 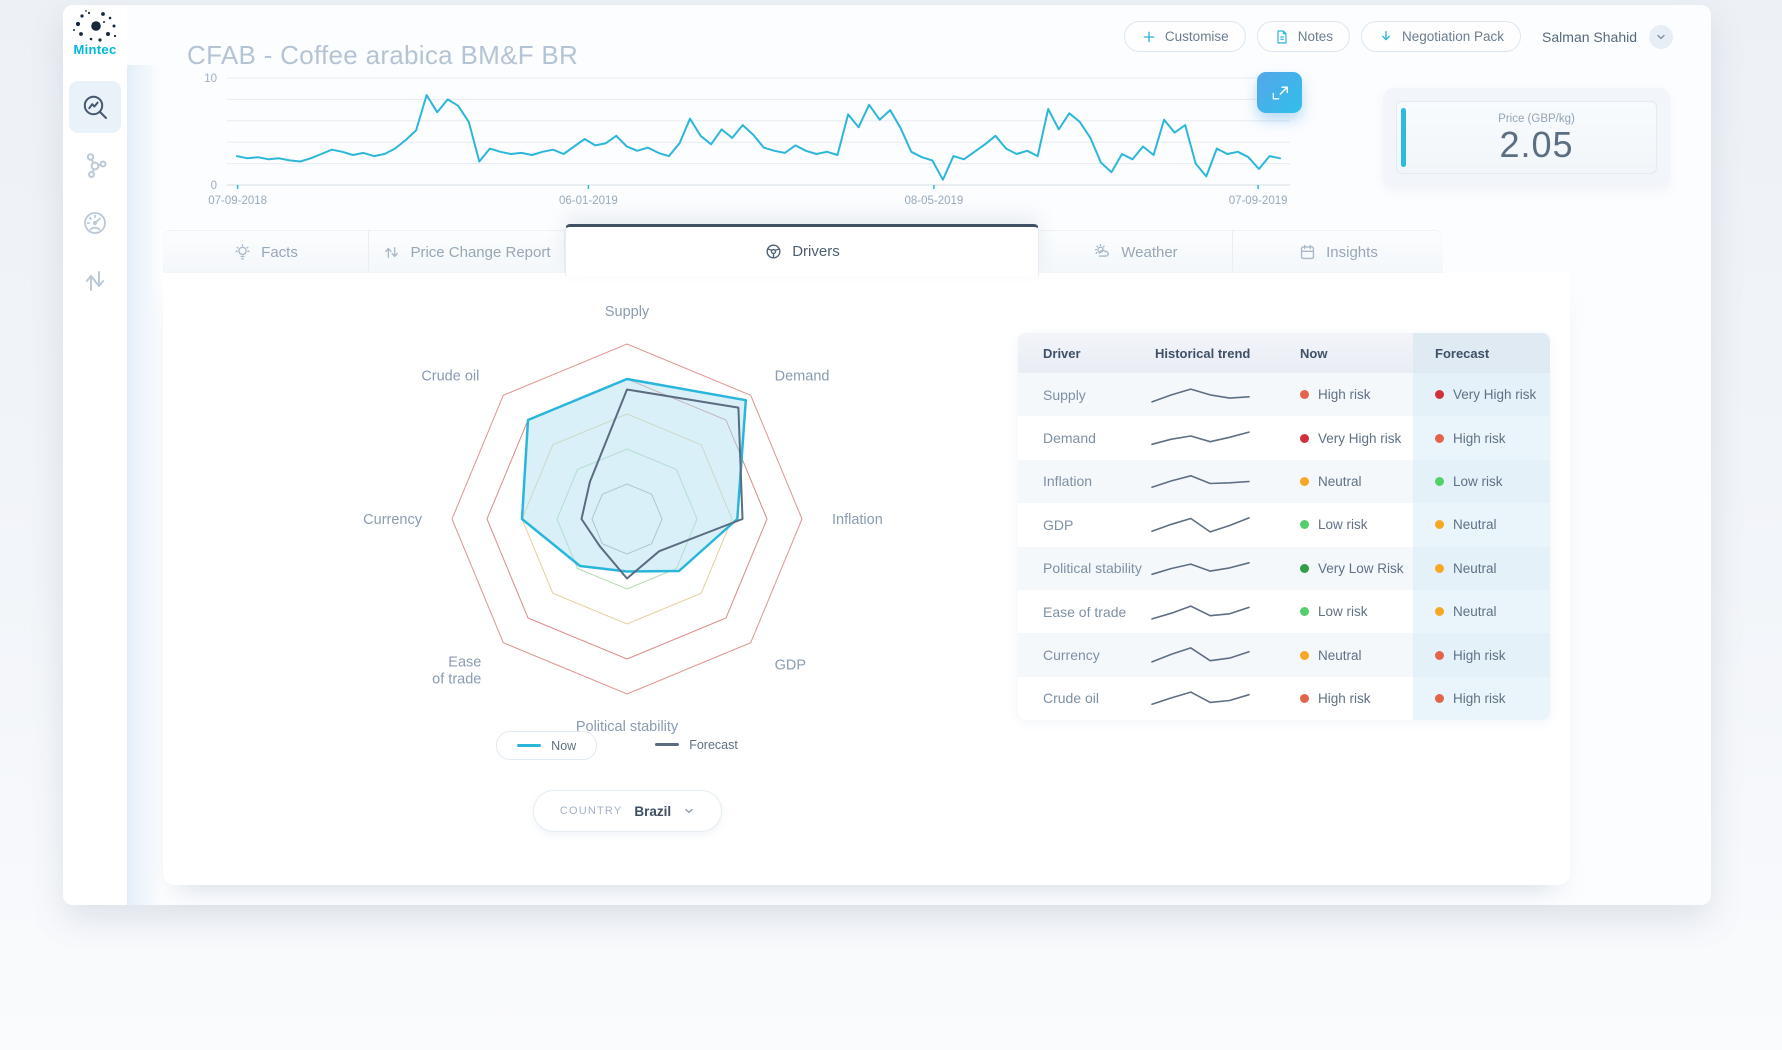 I want to click on brand-logo: Mintec, so click(x=95, y=36).